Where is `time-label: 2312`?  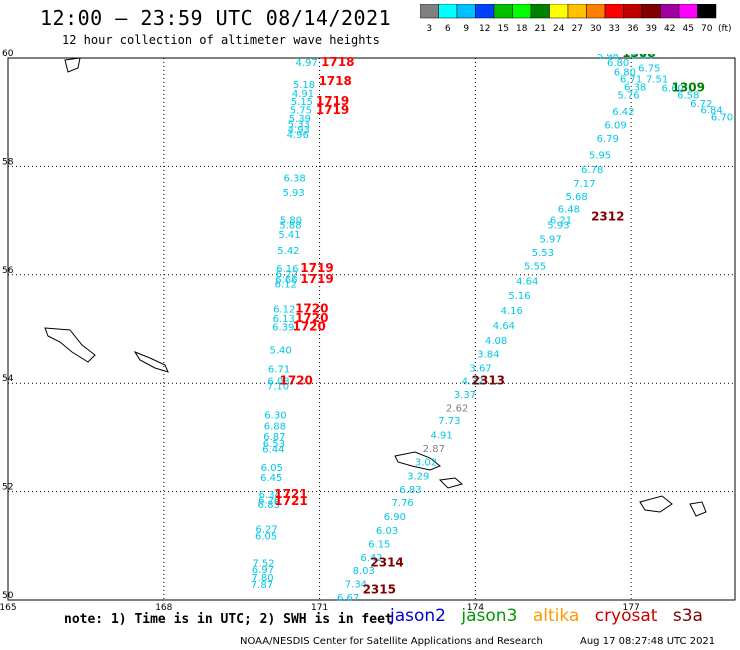 time-label: 2312 is located at coordinates (607, 217).